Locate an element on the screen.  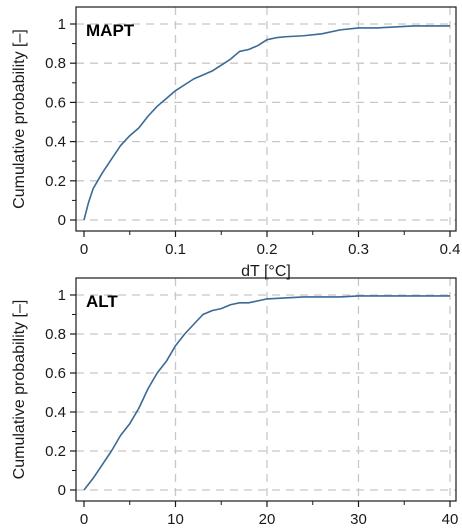
mapt-x-tick-label: 0.1 is located at coordinates (175, 249).